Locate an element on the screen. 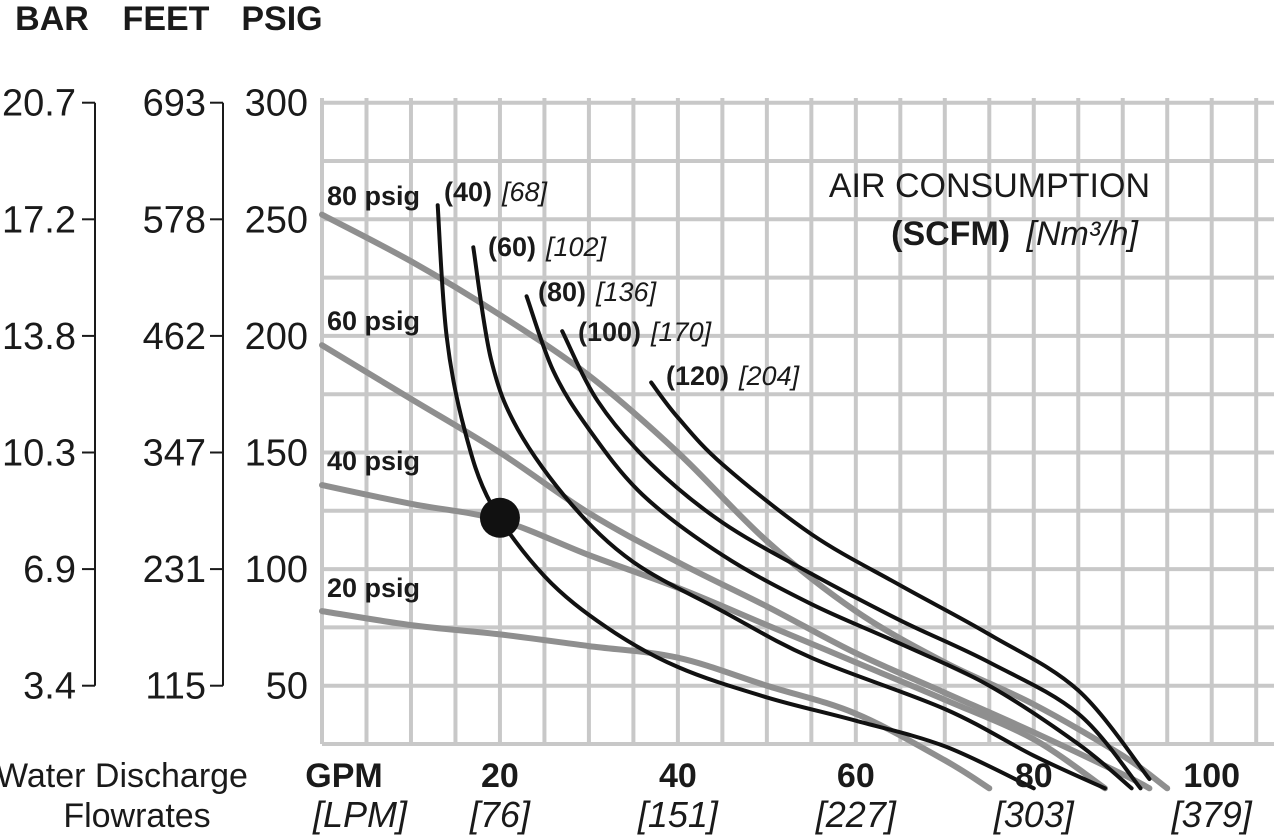 The height and width of the screenshot is (838, 1280). tick-label-psig: 250 is located at coordinates (276, 220).